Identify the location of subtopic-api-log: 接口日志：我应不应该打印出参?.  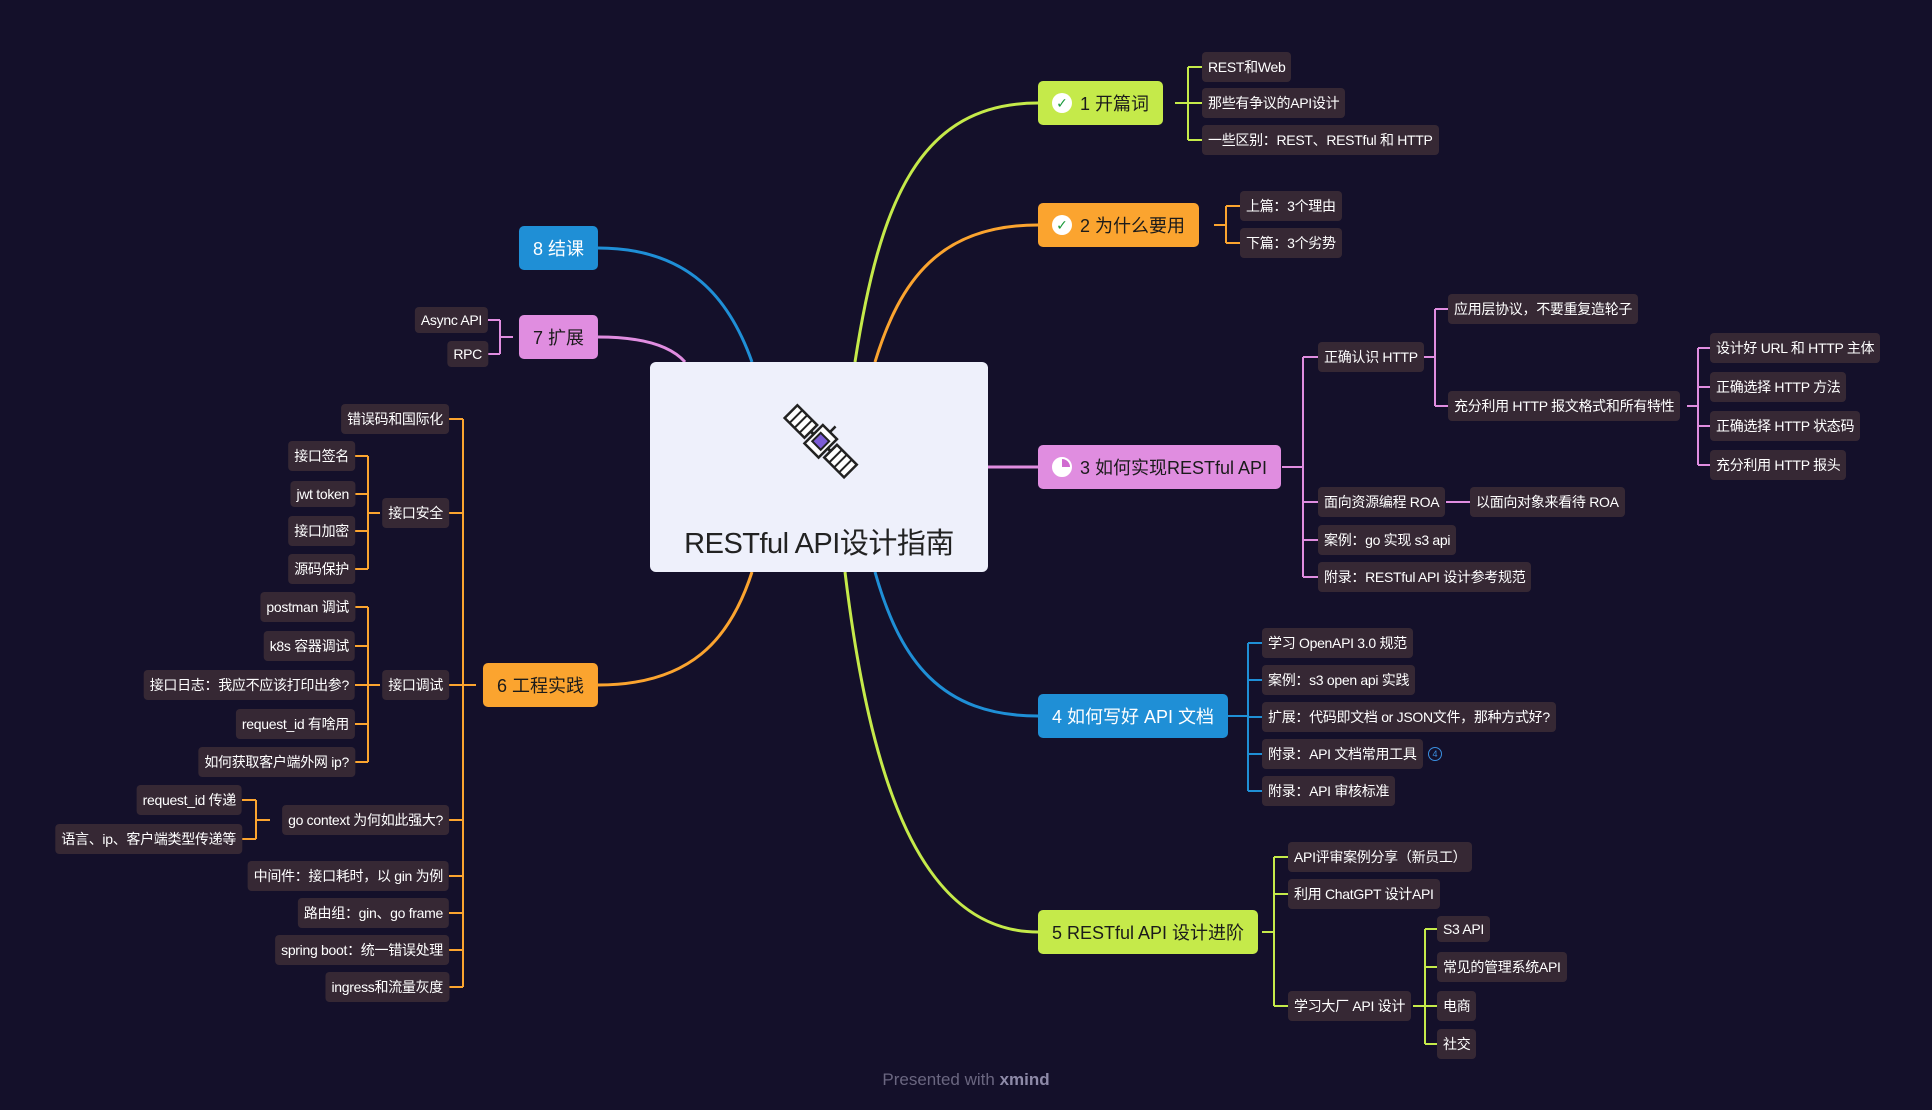
(249, 685).